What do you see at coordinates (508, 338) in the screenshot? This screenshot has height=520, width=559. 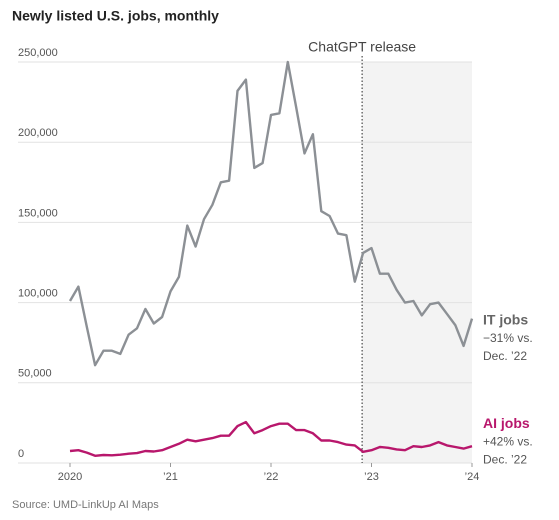 I see `series-note: −31% vs.` at bounding box center [508, 338].